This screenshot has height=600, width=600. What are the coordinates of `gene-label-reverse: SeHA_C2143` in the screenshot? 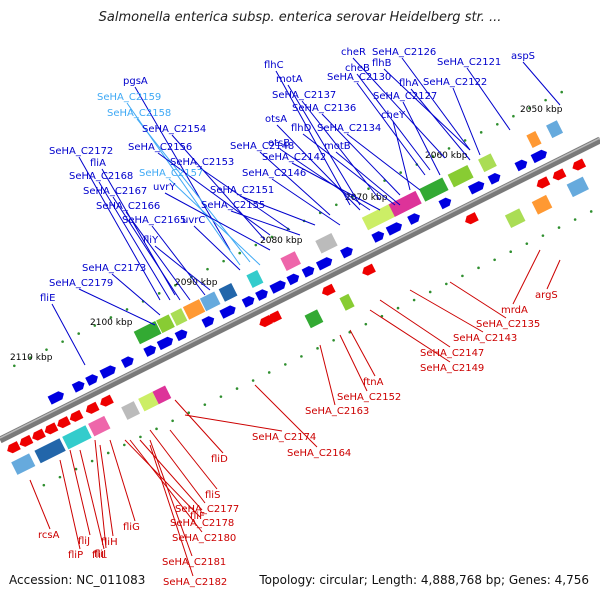 It's located at (485, 338).